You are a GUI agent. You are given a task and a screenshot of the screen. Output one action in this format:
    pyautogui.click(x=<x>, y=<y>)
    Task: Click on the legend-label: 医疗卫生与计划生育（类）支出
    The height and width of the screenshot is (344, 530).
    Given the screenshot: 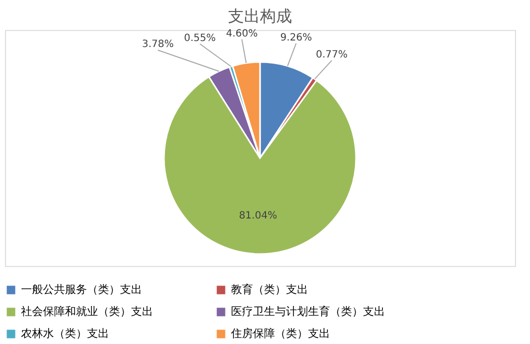 What is the action you would take?
    pyautogui.click(x=308, y=311)
    